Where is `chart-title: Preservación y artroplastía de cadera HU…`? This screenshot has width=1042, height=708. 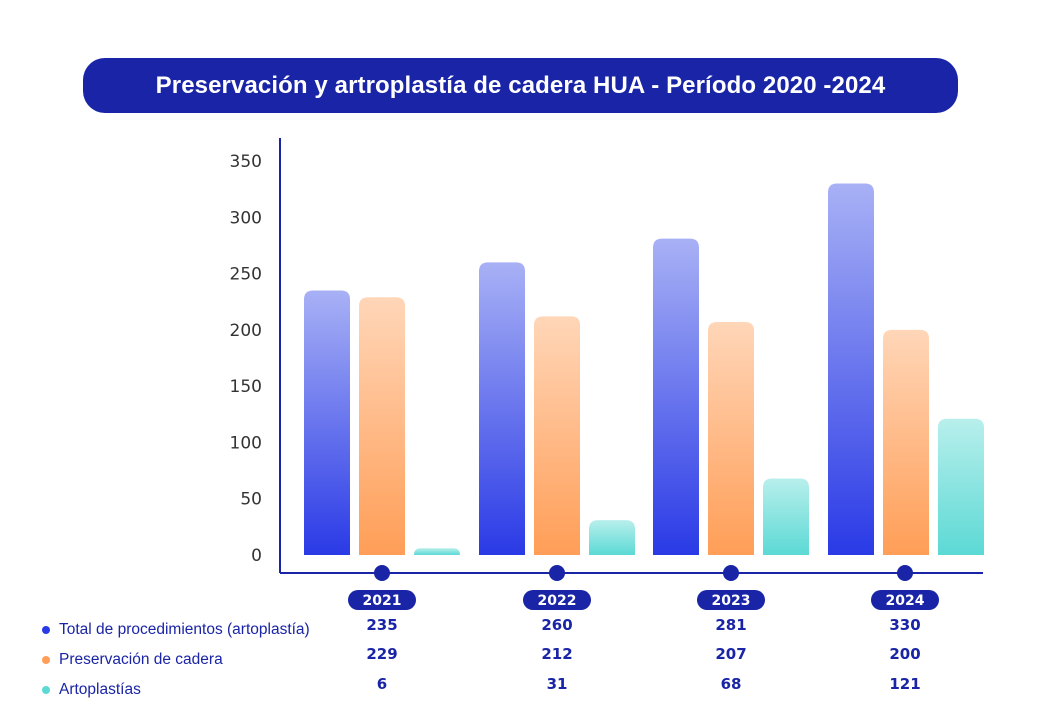 chart-title: Preservación y artroplastía de cadera HU… is located at coordinates (520, 85).